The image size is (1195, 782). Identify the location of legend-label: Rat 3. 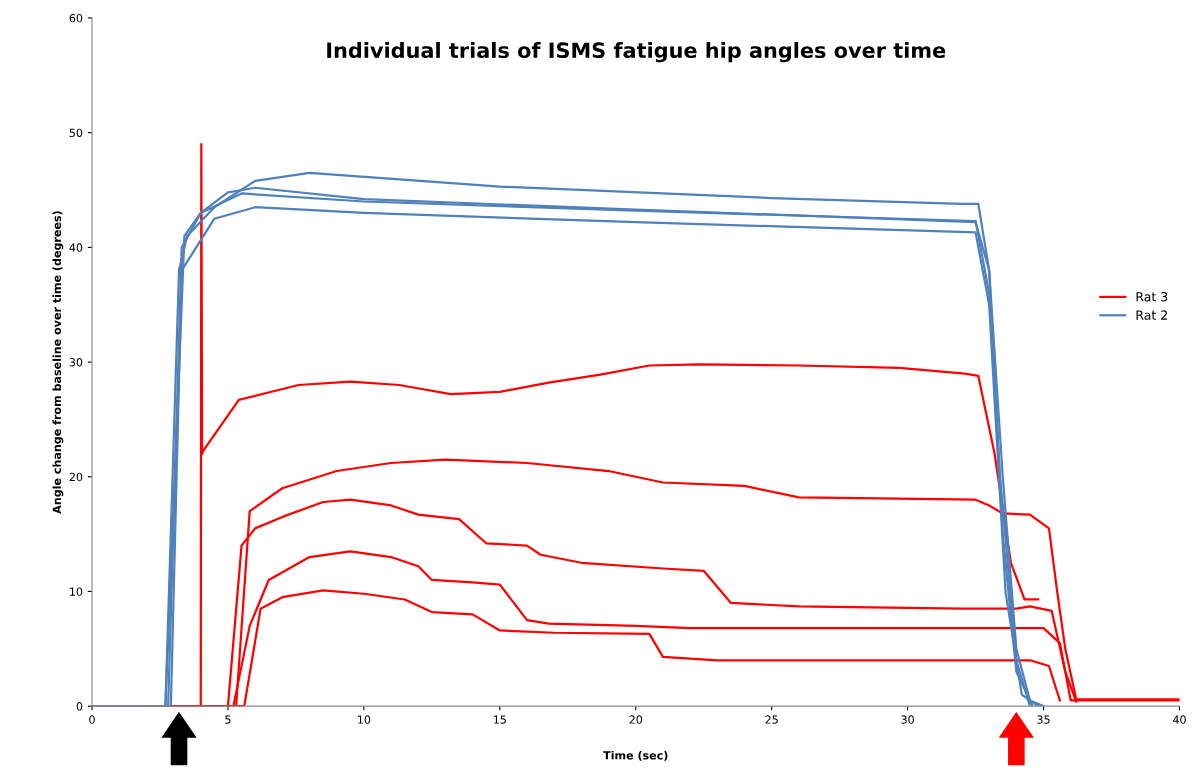
(1152, 297).